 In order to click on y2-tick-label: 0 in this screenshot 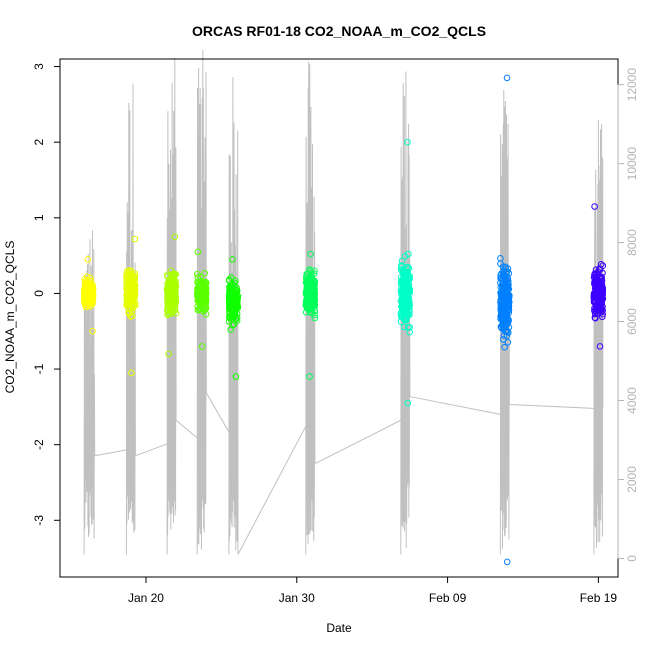, I will do `click(632, 558)`.